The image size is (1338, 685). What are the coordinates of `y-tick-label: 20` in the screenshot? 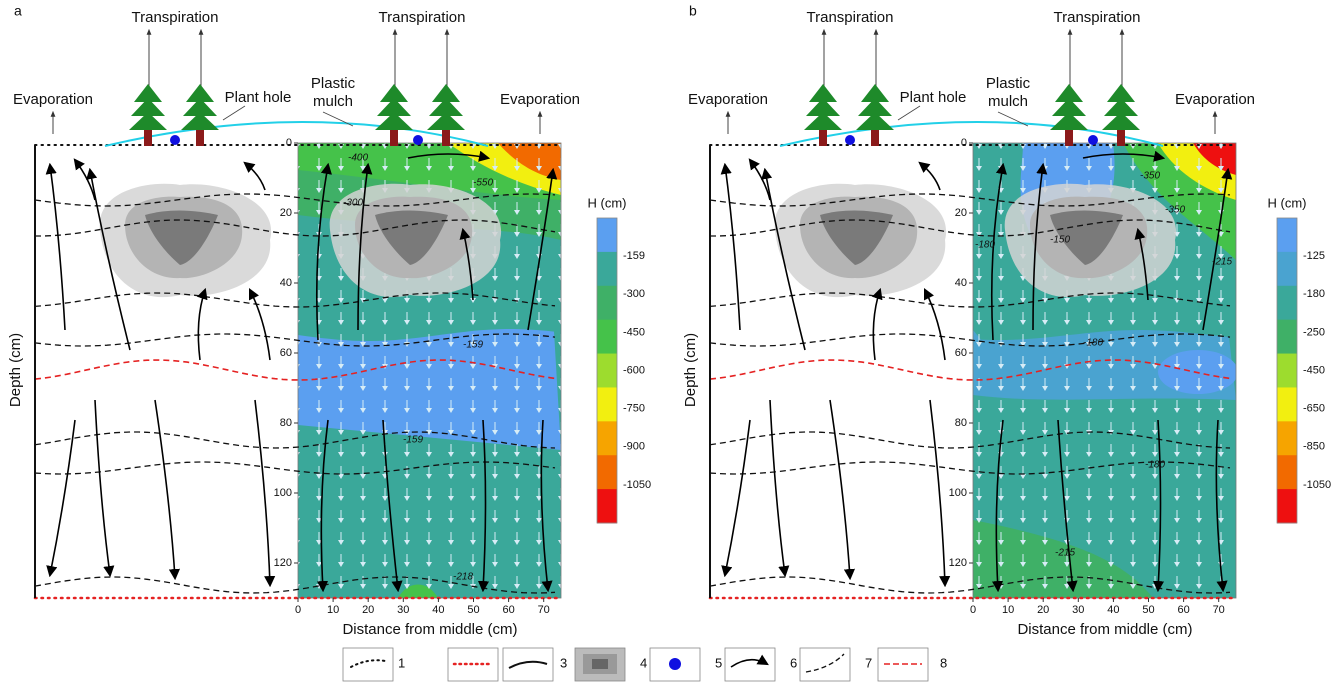 It's located at (961, 213).